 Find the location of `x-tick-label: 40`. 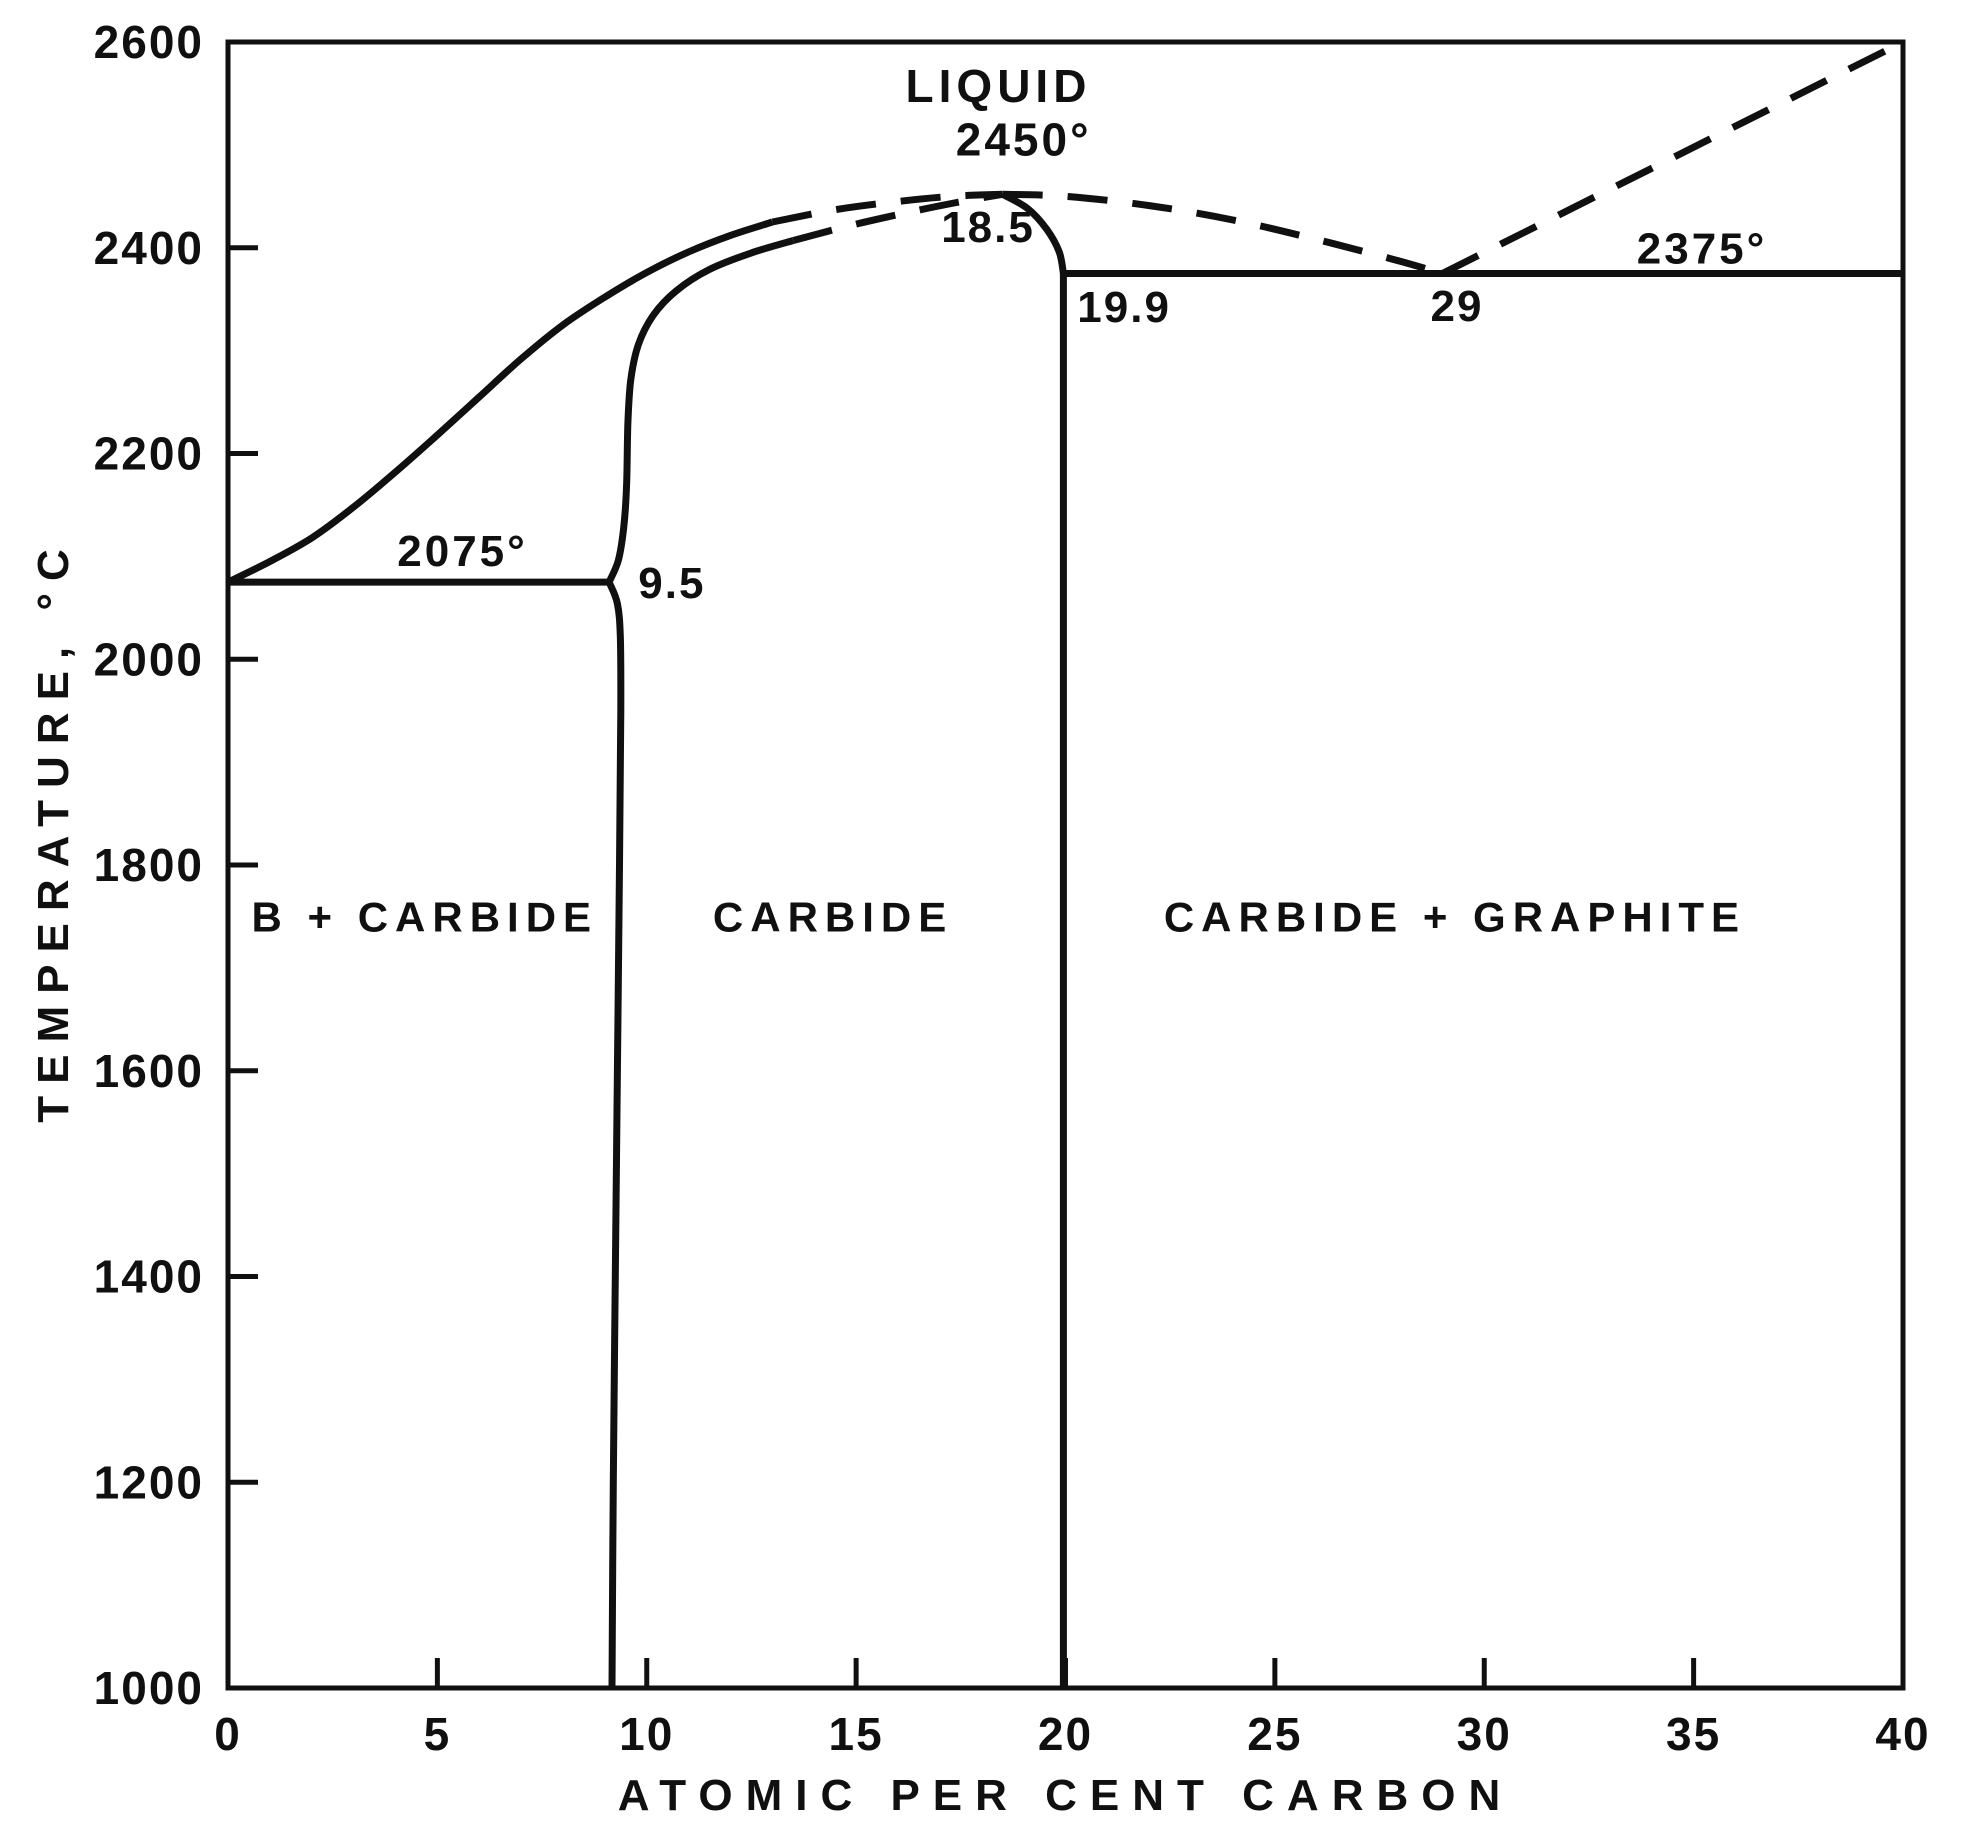

x-tick-label: 40 is located at coordinates (1902, 1734).